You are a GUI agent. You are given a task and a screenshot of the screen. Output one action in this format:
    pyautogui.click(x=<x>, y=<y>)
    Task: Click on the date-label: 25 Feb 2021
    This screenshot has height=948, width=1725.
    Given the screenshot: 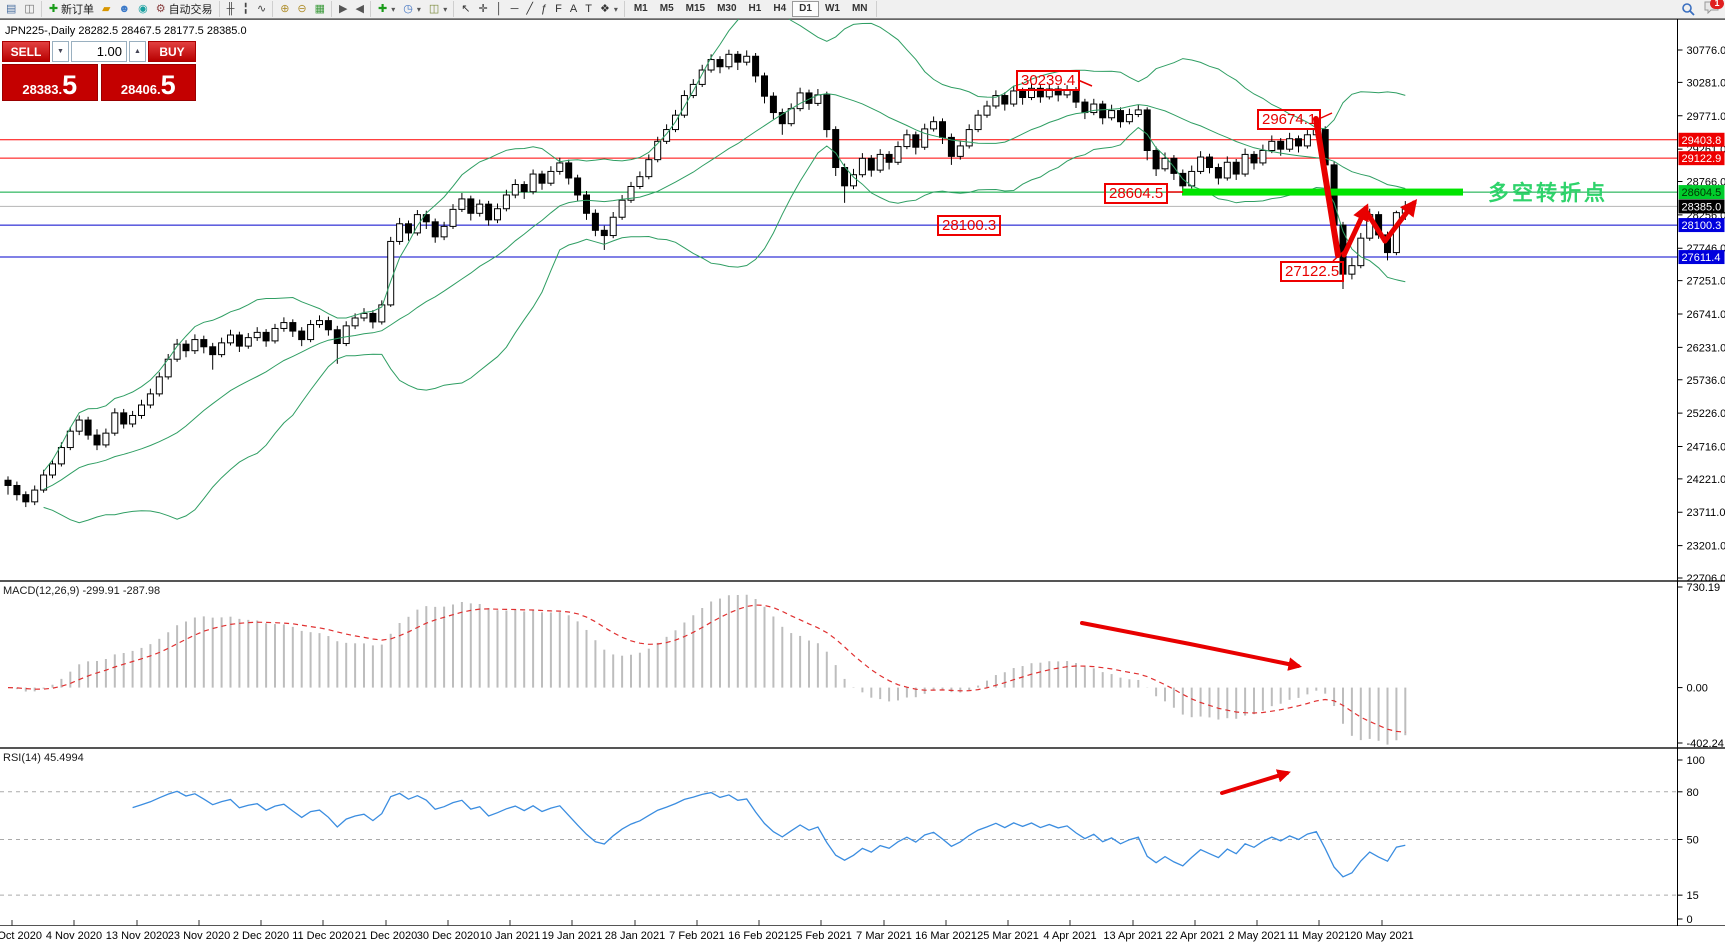 What is the action you would take?
    pyautogui.click(x=821, y=936)
    